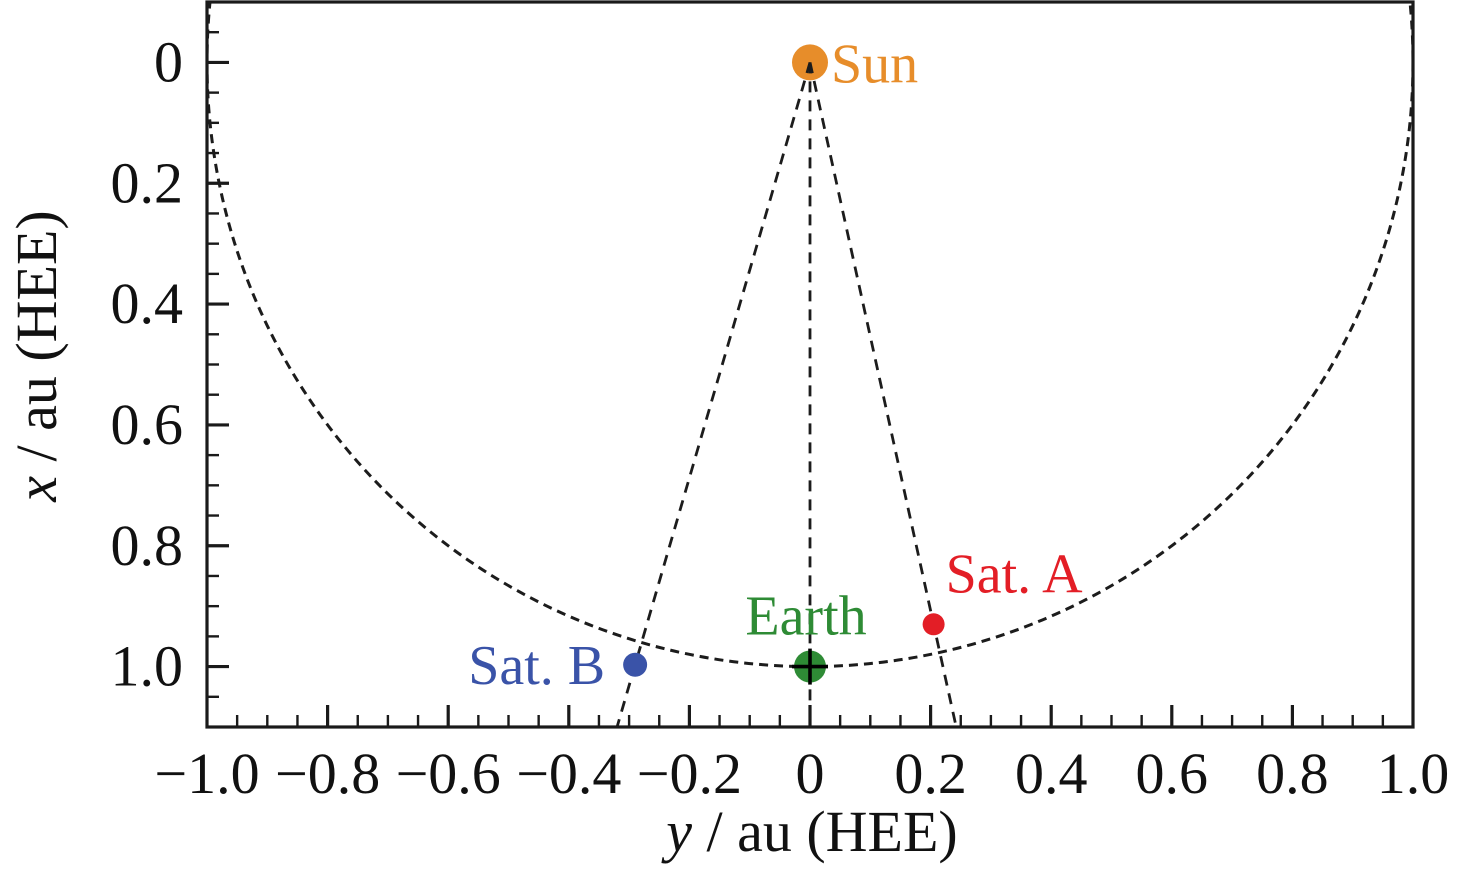  I want to click on y-axis-tick-label: 0.6, so click(147, 424).